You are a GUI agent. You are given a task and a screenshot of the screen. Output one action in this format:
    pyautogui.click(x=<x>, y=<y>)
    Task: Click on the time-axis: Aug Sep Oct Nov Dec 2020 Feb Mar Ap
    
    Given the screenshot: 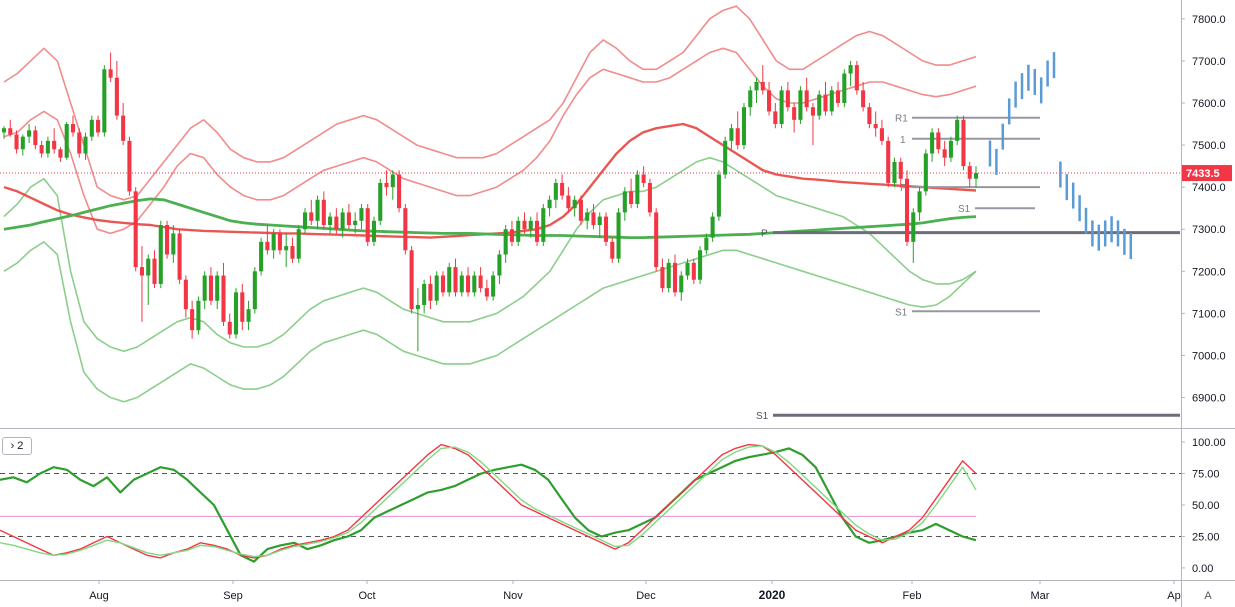 What is the action you would take?
    pyautogui.click(x=635, y=591)
    